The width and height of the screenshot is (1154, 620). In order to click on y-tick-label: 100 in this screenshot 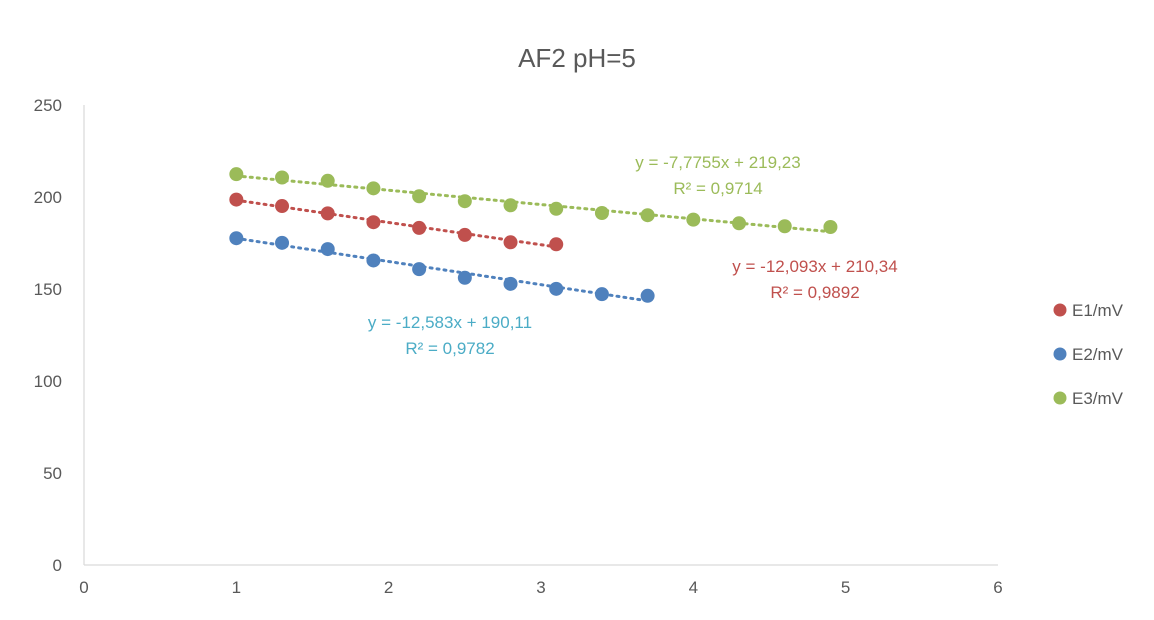, I will do `click(48, 381)`.